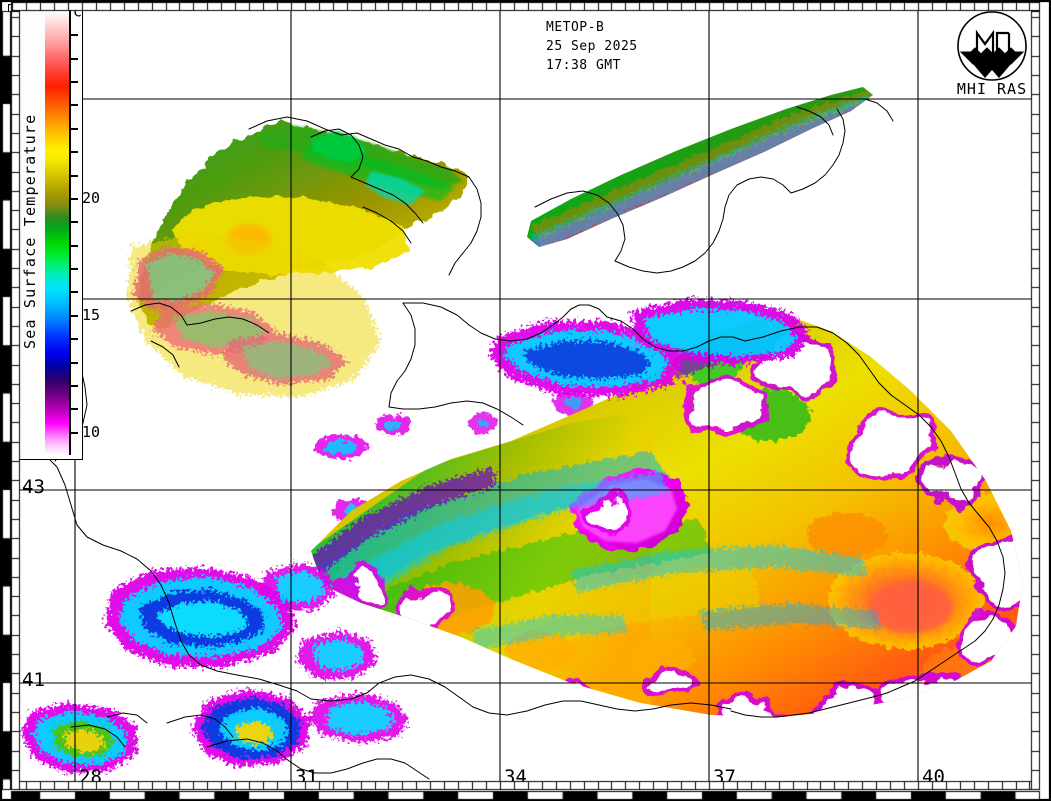 Image resolution: width=1051 pixels, height=801 pixels. I want to click on colorbar-label-20: 20, so click(91, 197).